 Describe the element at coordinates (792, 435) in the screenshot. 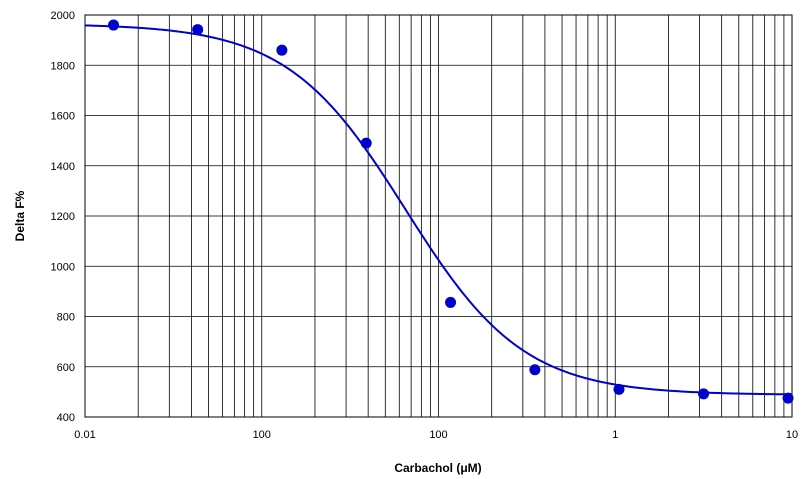

I see `x-tick-label: 10` at that location.